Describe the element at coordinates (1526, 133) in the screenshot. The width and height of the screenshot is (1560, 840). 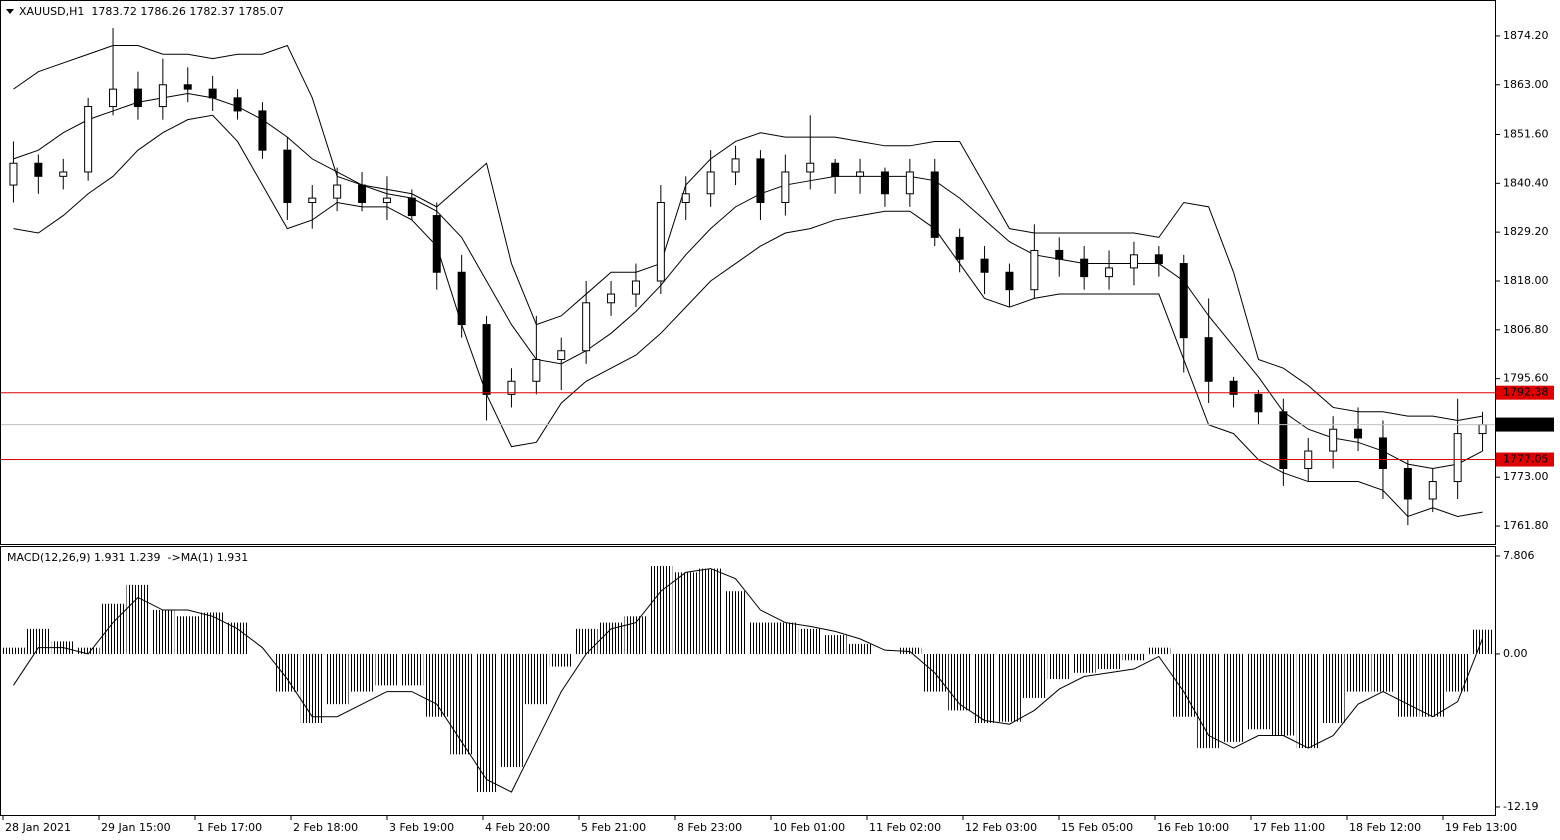
I see `y-tick-label: 1851.60` at that location.